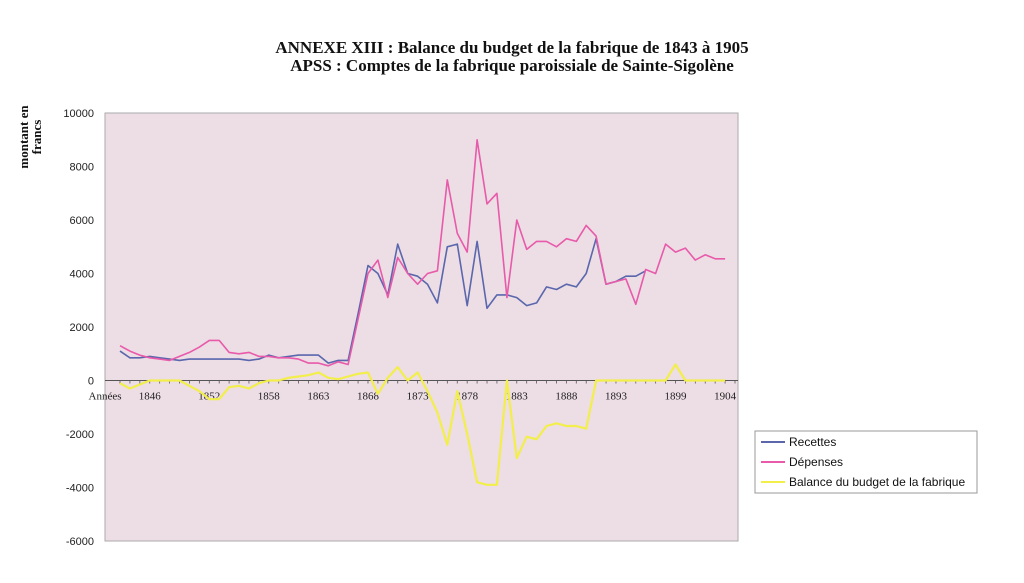 Image resolution: width=1024 pixels, height=583 pixels. Describe the element at coordinates (418, 397) in the screenshot. I see `x-tick-label: 1873` at that location.